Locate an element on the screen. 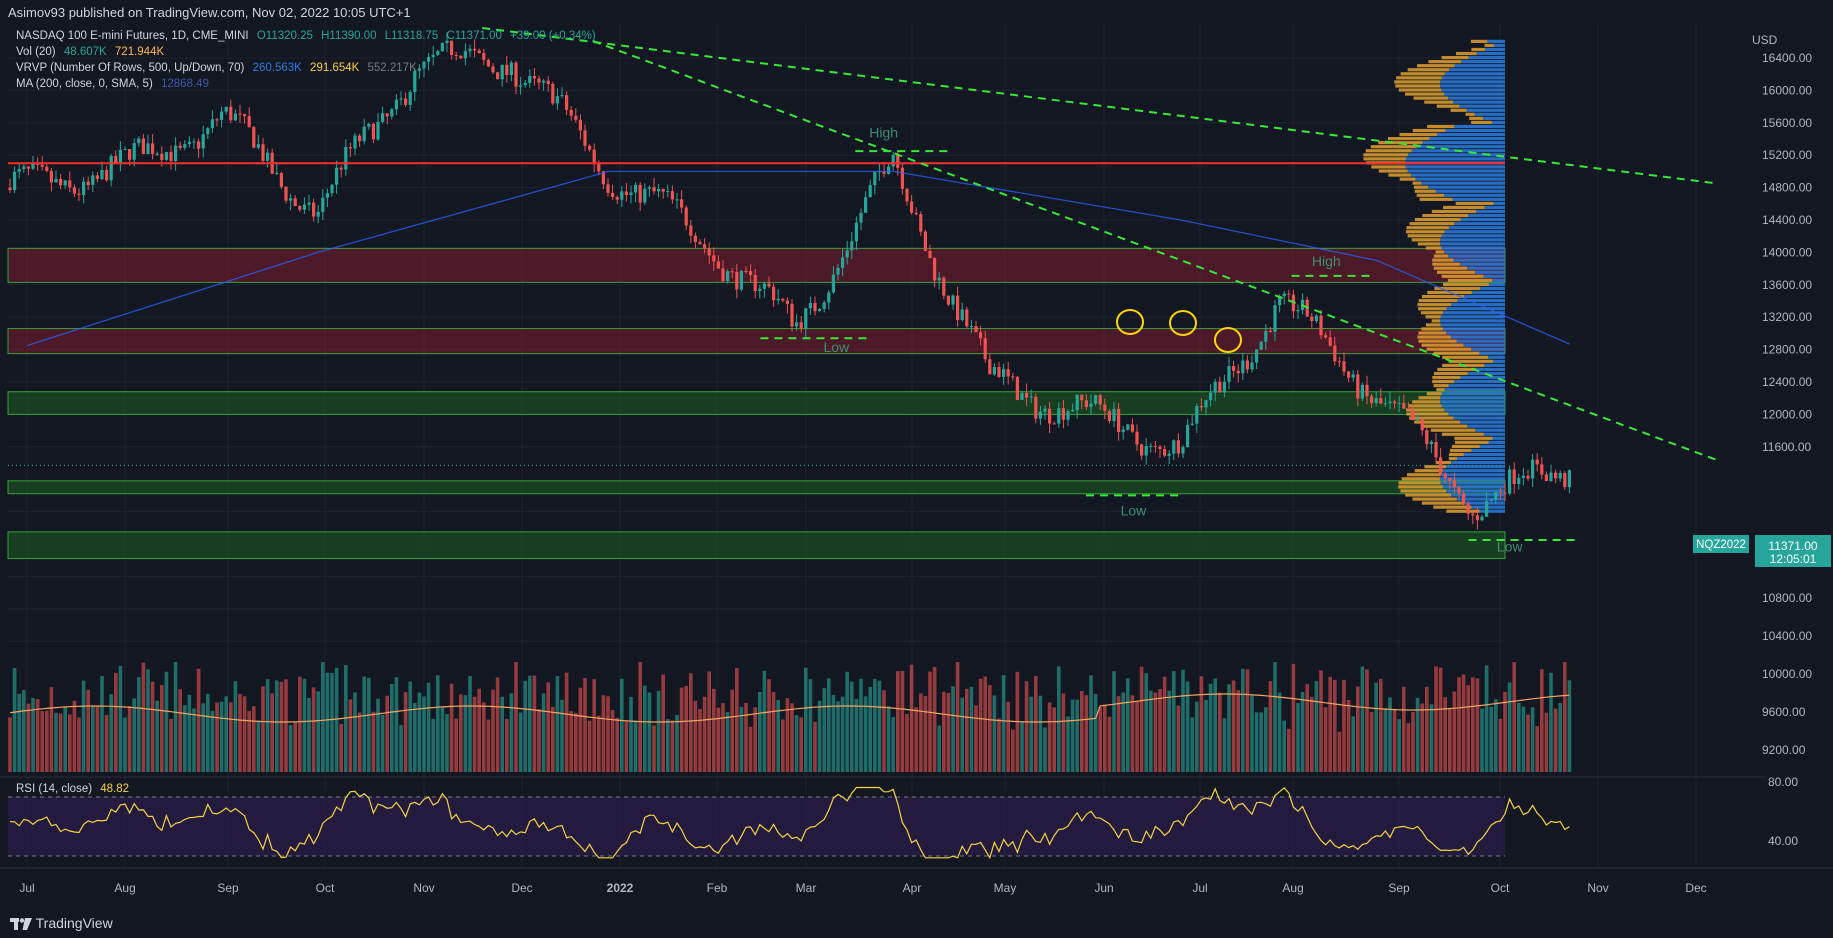  legend-volume: Vol (20) 48.607K 721.944K is located at coordinates (92, 52).